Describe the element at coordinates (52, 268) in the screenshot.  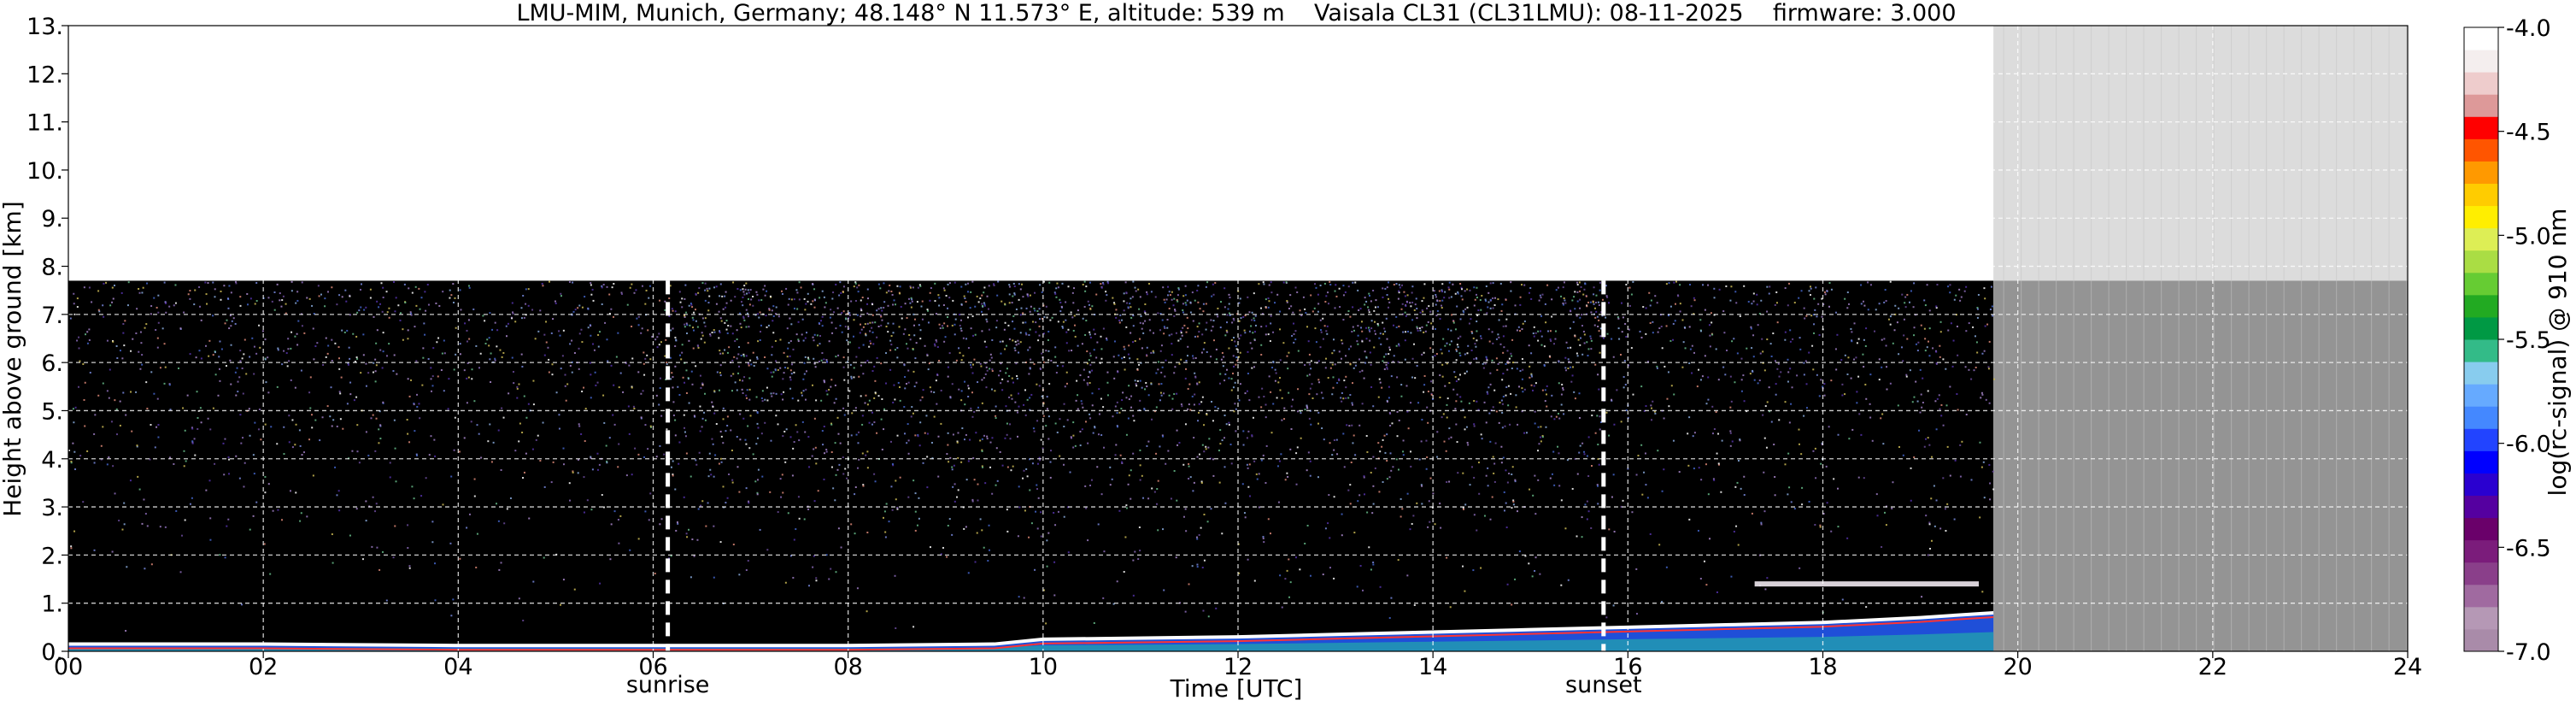
I see `y-tick-label: 8.` at that location.